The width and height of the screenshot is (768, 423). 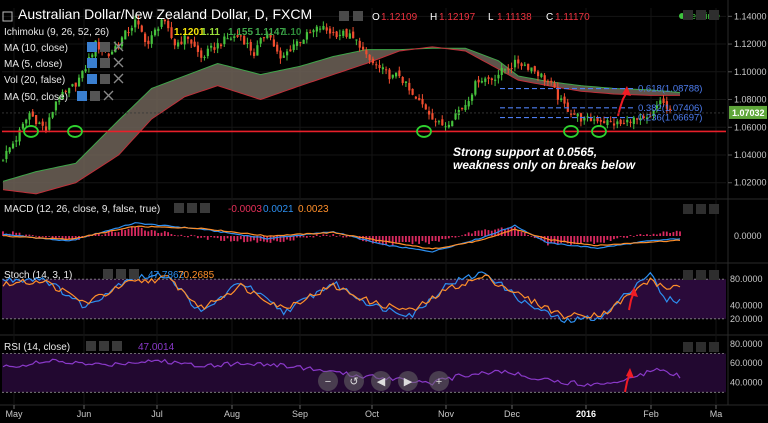 What do you see at coordinates (750, 100) in the screenshot?
I see `price-tick-label: 1.08000` at bounding box center [750, 100].